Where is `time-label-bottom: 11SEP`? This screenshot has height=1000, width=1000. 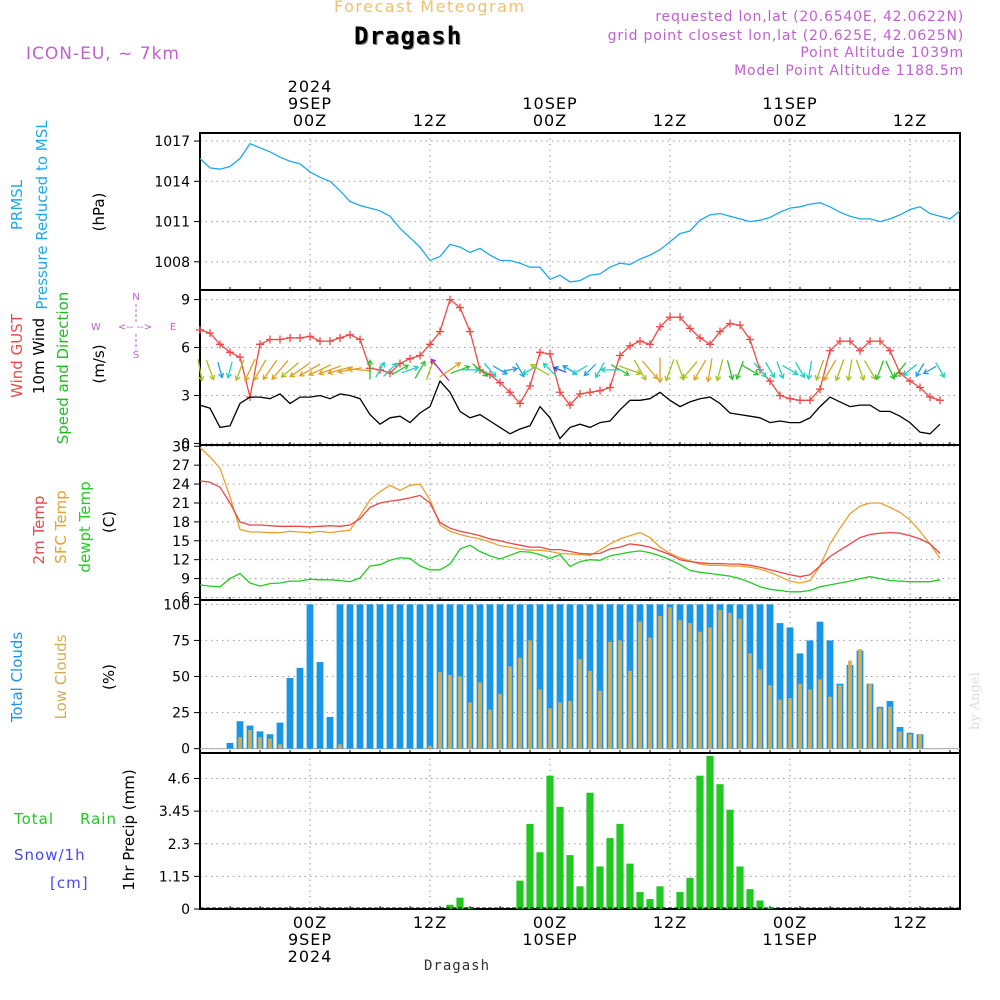 time-label-bottom: 11SEP is located at coordinates (789, 939).